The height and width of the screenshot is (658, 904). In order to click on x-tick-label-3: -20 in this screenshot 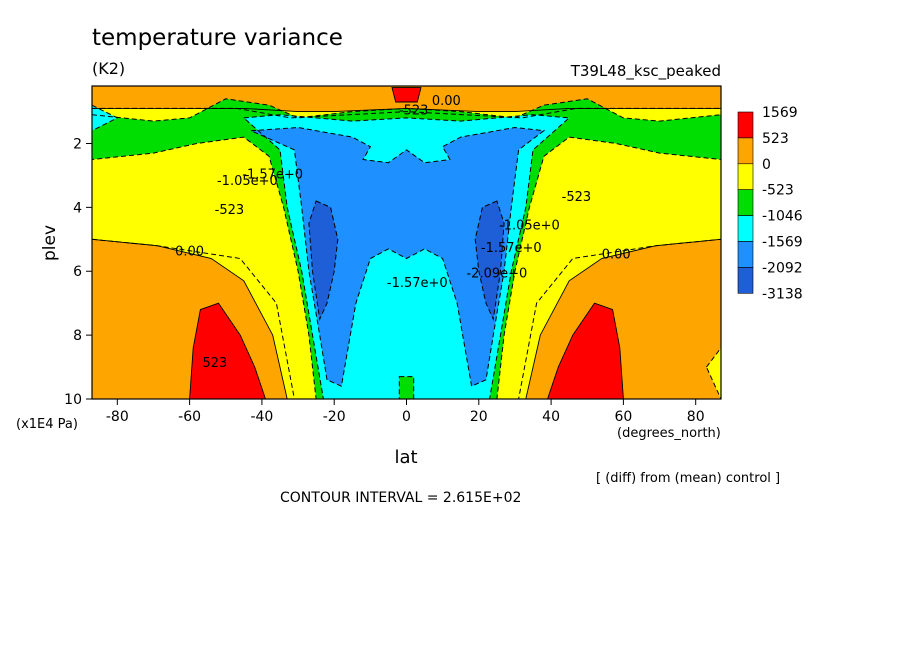, I will do `click(334, 417)`.